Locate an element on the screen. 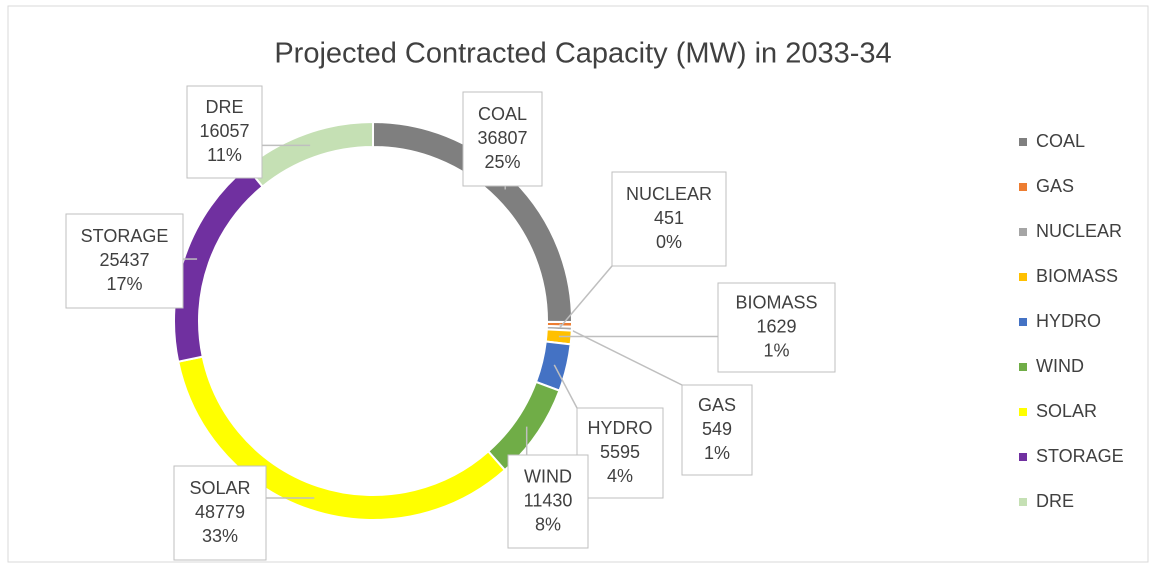 The height and width of the screenshot is (565, 1154). data-label-value: 16057 is located at coordinates (224, 131).